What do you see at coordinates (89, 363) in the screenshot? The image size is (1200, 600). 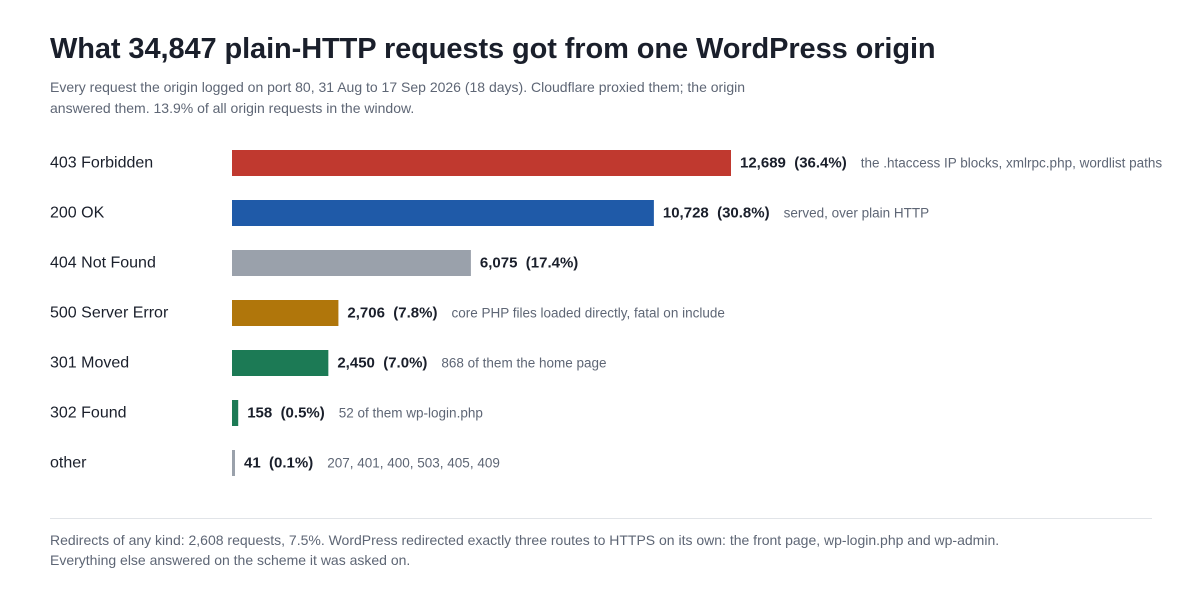 I see `category-label-301-moved: 301 Moved` at bounding box center [89, 363].